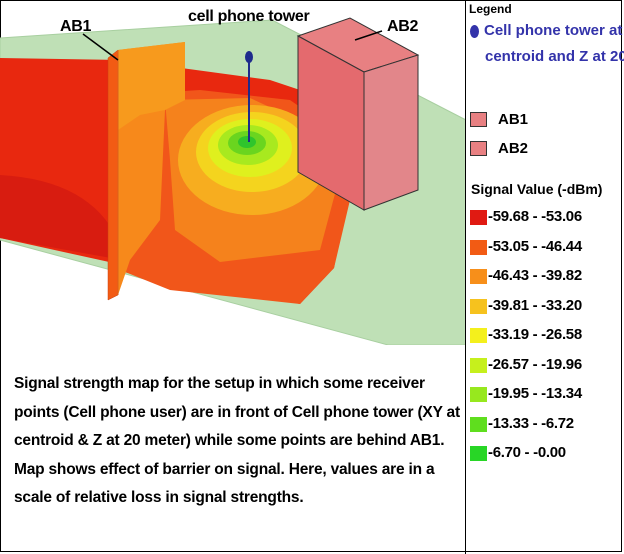  Describe the element at coordinates (531, 423) in the screenshot. I see `signal-class-label: -13.33 - -6.72` at that location.